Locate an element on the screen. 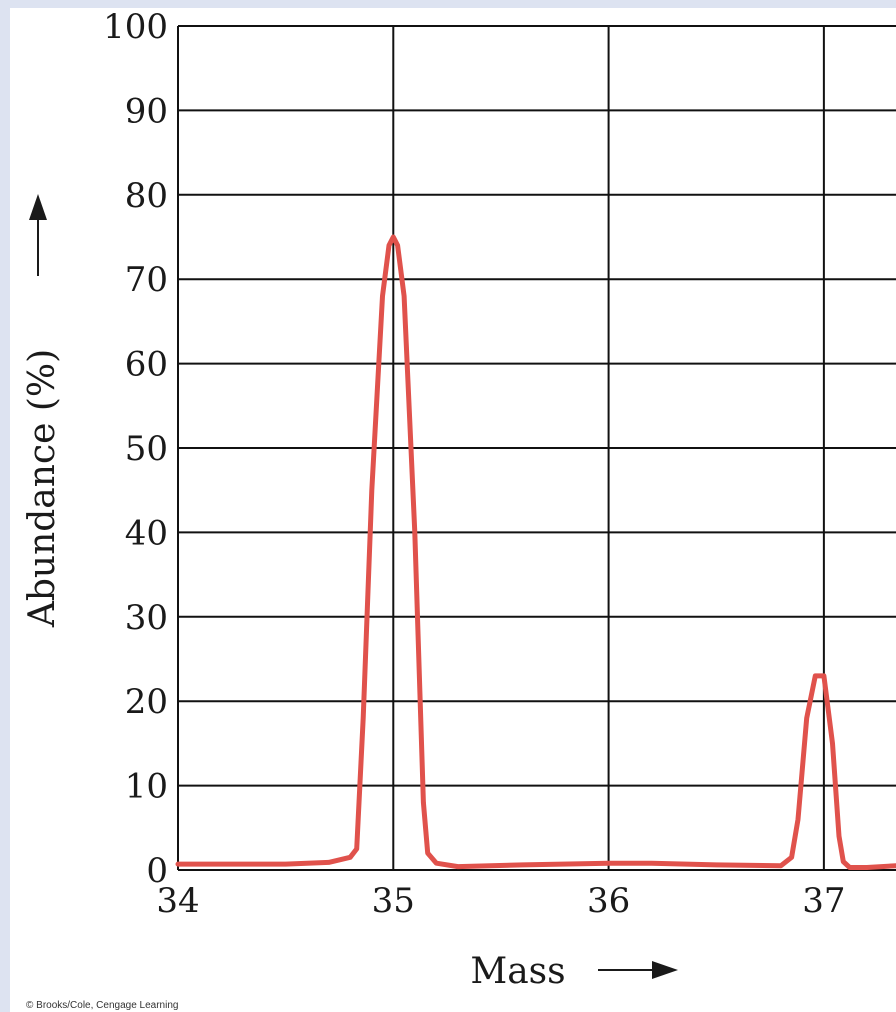  x-tick-label-36: 36 is located at coordinates (608, 901).